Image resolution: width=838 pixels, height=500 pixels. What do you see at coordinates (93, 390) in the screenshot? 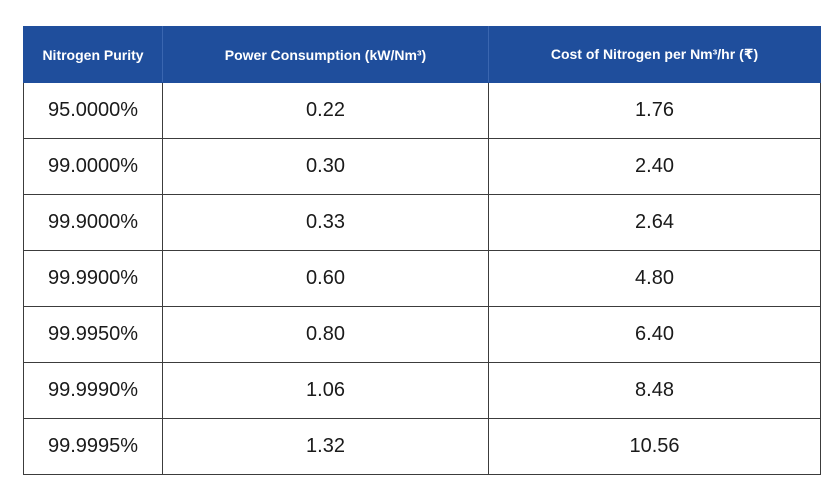
I see `purity-cell: 99.9990%` at bounding box center [93, 390].